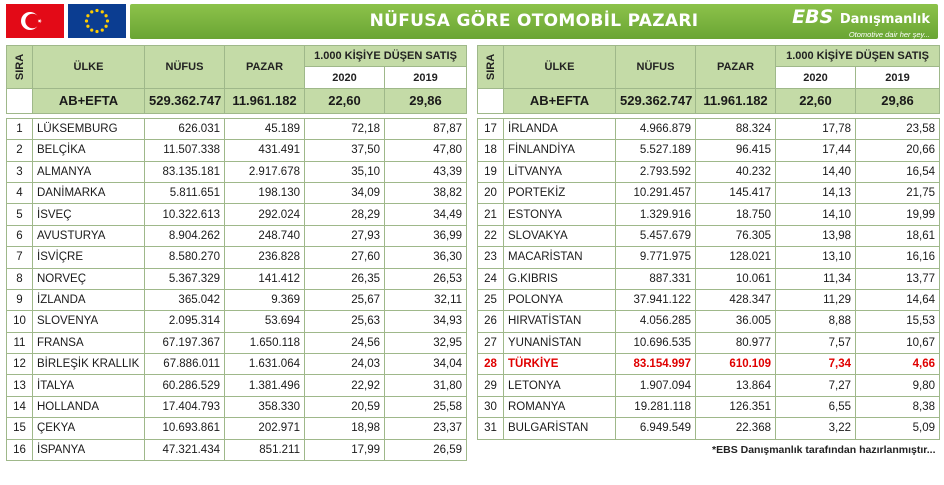  Describe the element at coordinates (490, 193) in the screenshot. I see `rank-cell: 20` at that location.